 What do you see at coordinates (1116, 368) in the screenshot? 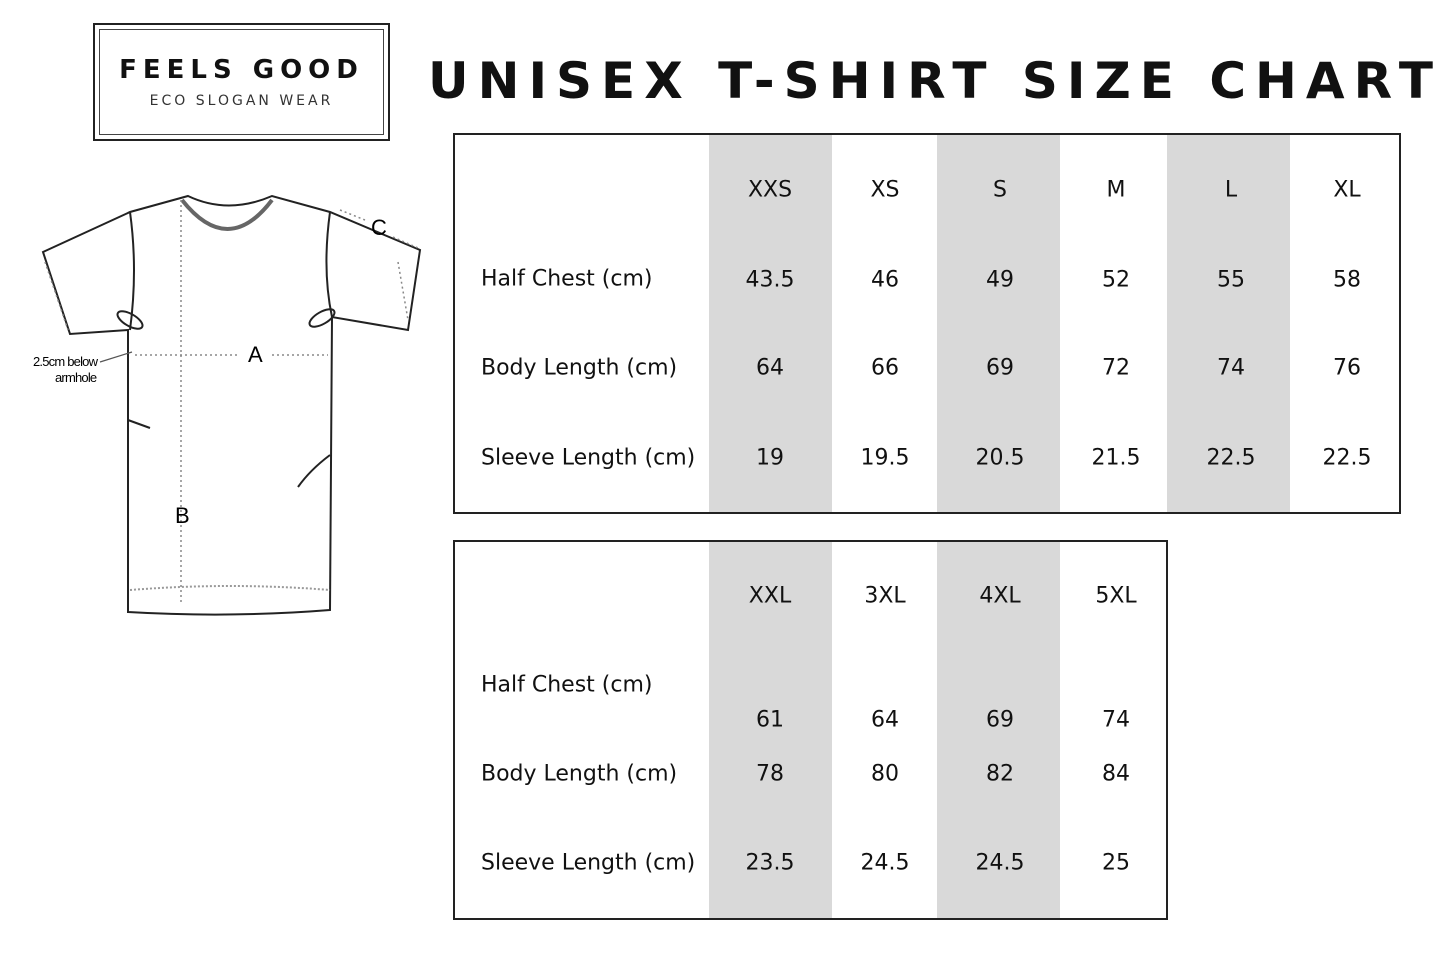
I see `table-cell: 72` at bounding box center [1116, 368].